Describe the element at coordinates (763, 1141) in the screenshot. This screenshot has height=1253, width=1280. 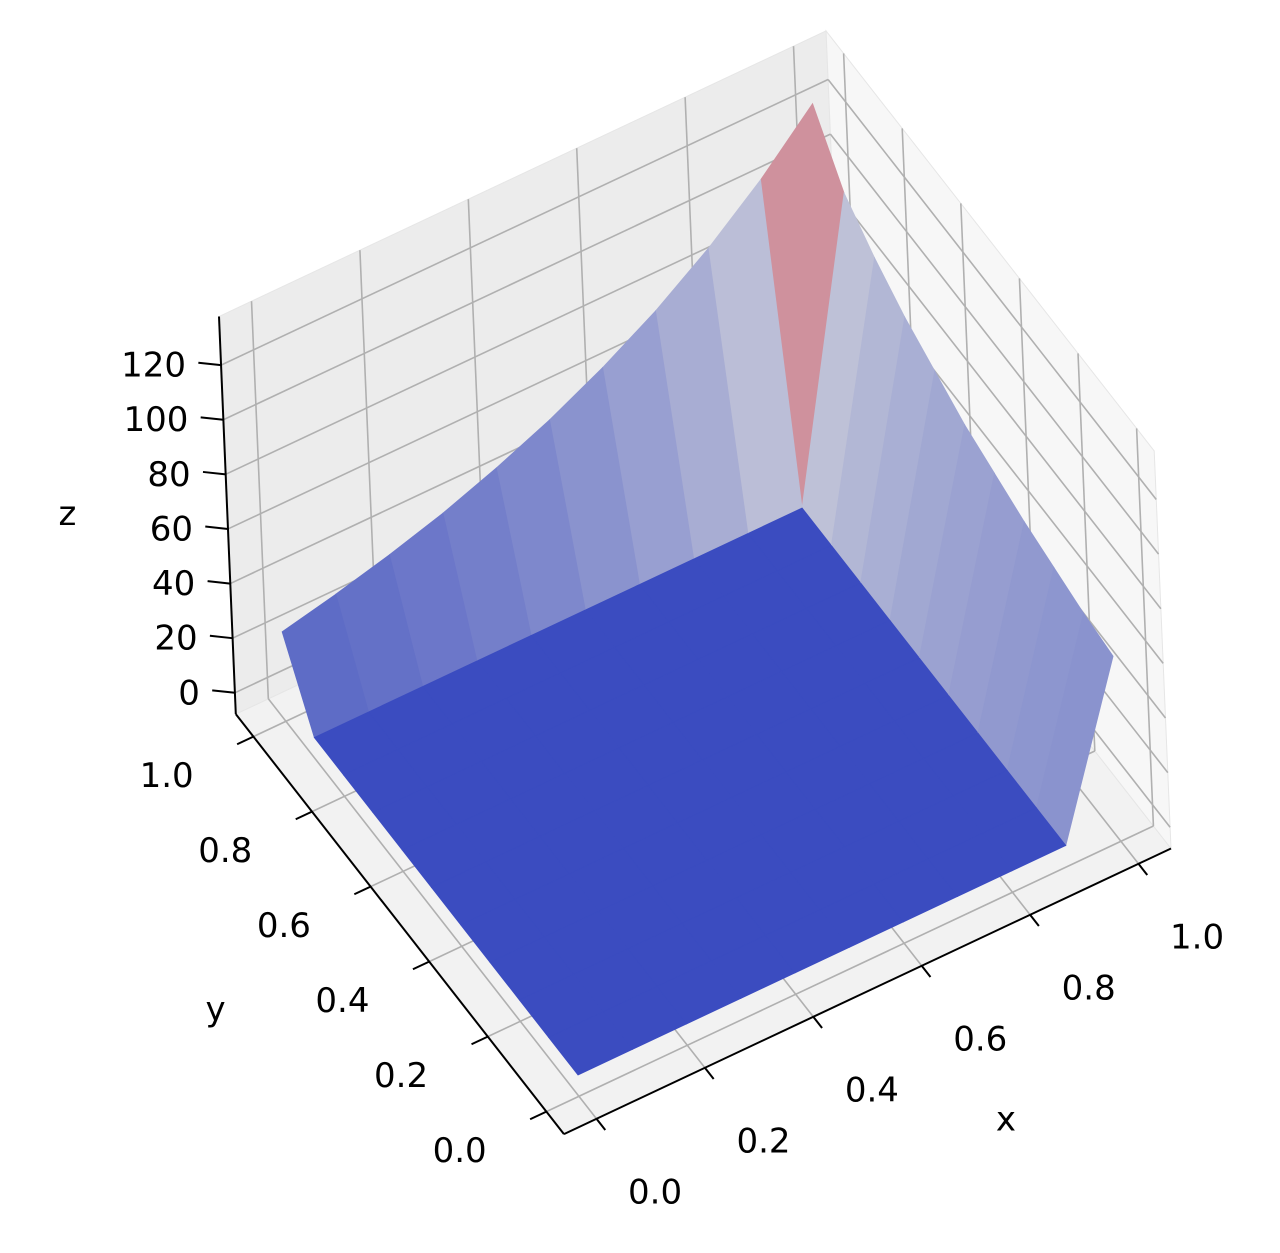
I see `x-tick-label: 0.2` at that location.